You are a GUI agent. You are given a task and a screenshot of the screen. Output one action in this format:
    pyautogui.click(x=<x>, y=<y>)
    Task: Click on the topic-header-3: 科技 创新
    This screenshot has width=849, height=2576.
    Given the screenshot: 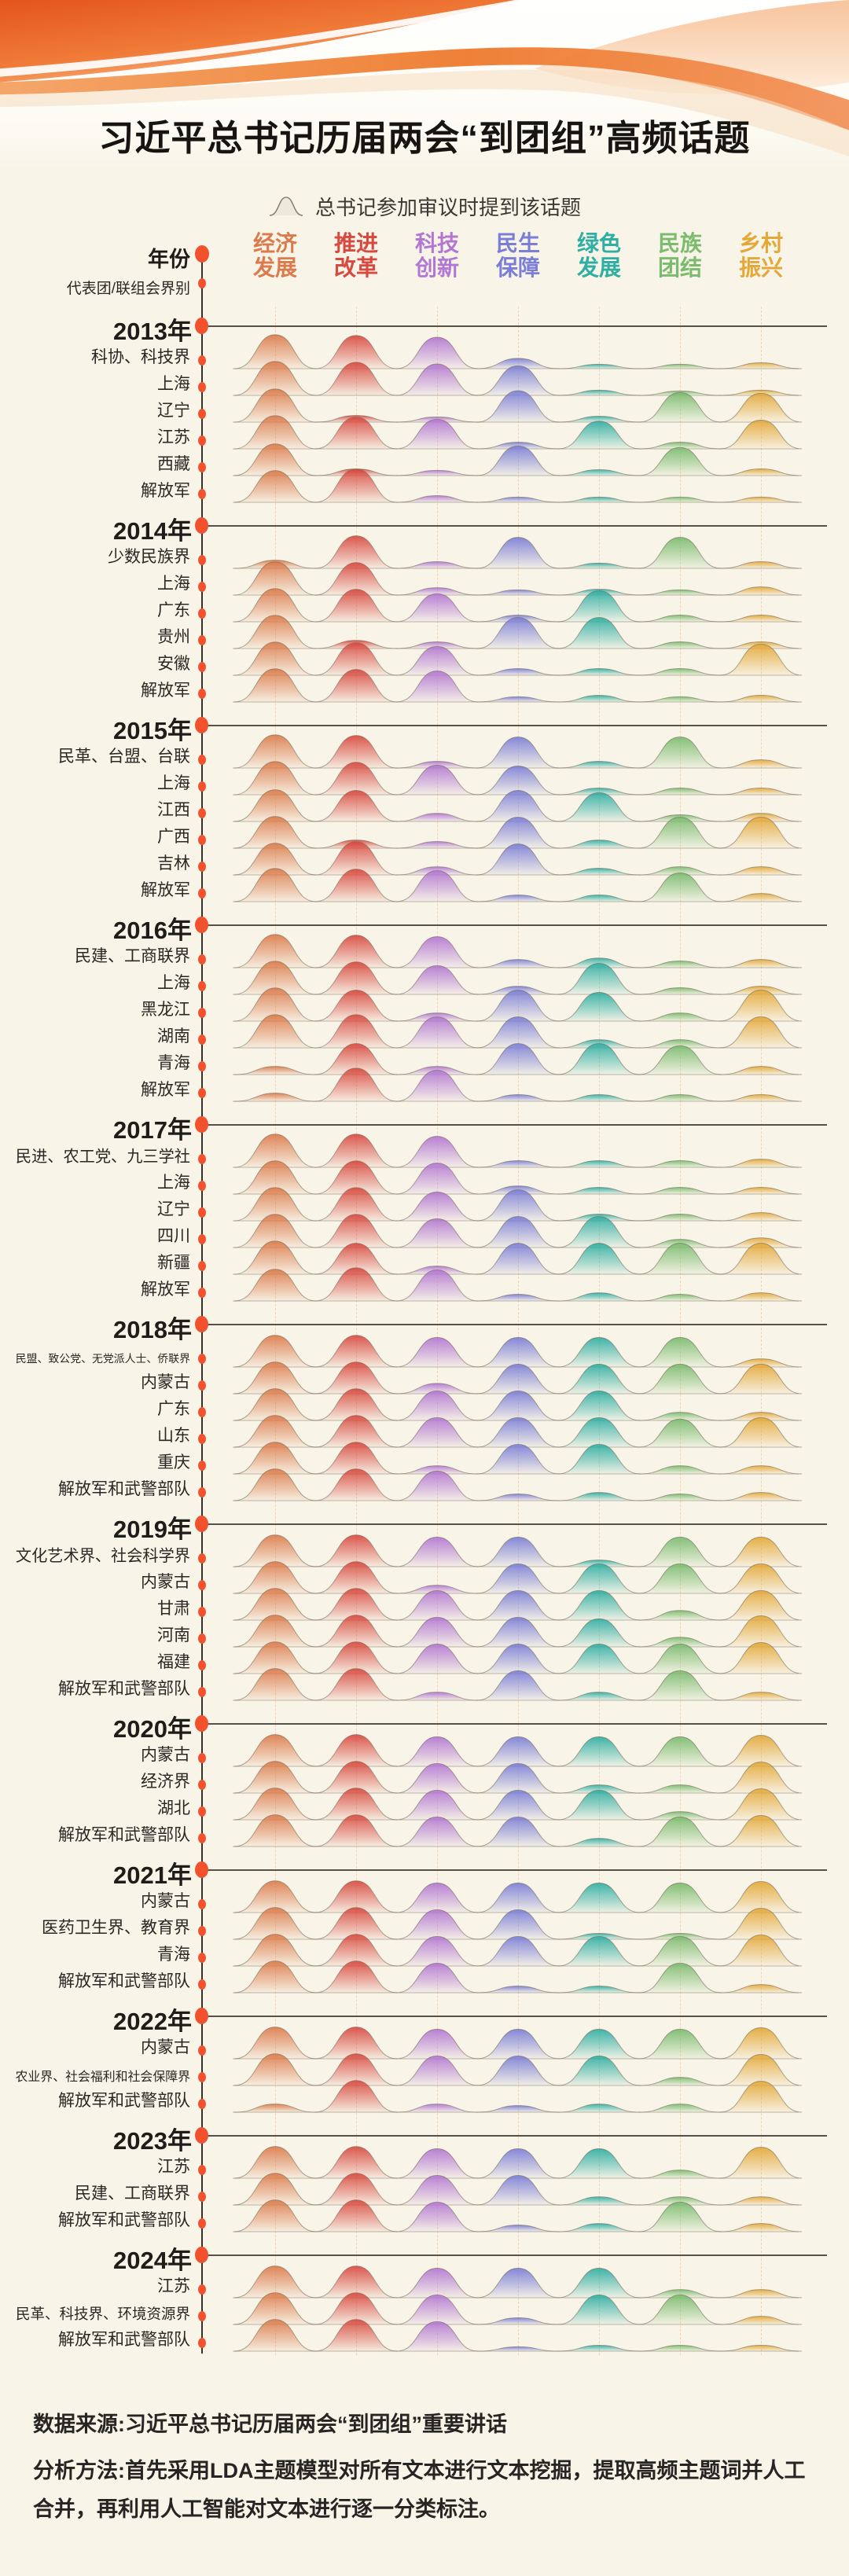 What is the action you would take?
    pyautogui.click(x=437, y=255)
    